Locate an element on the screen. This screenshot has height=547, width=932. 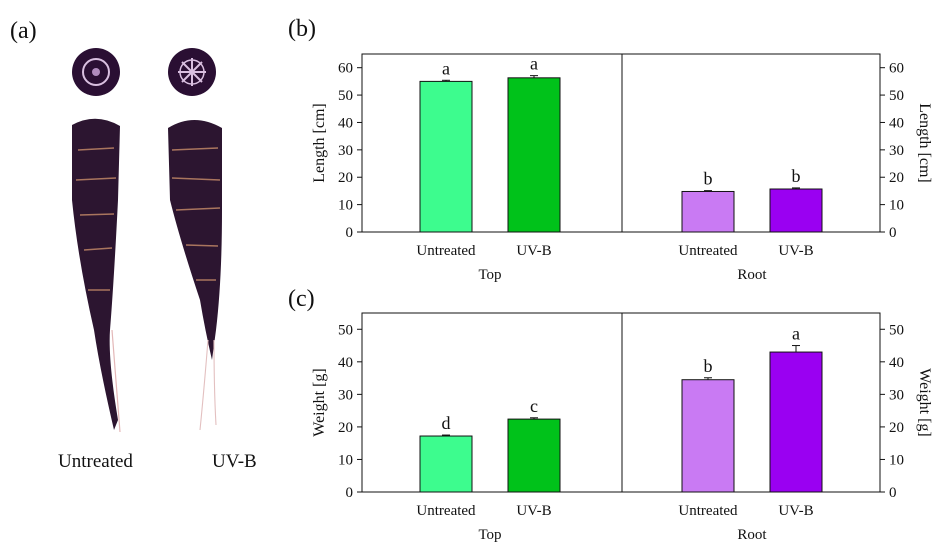
y-tick-label-right-c: 20 is located at coordinates (896, 428).